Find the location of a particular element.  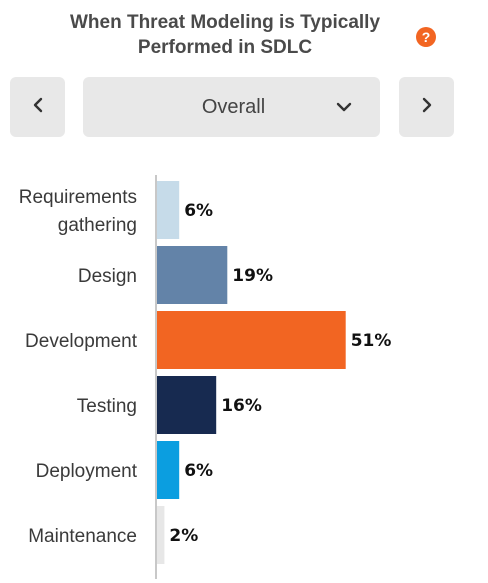

value-label: 2% is located at coordinates (183, 536).